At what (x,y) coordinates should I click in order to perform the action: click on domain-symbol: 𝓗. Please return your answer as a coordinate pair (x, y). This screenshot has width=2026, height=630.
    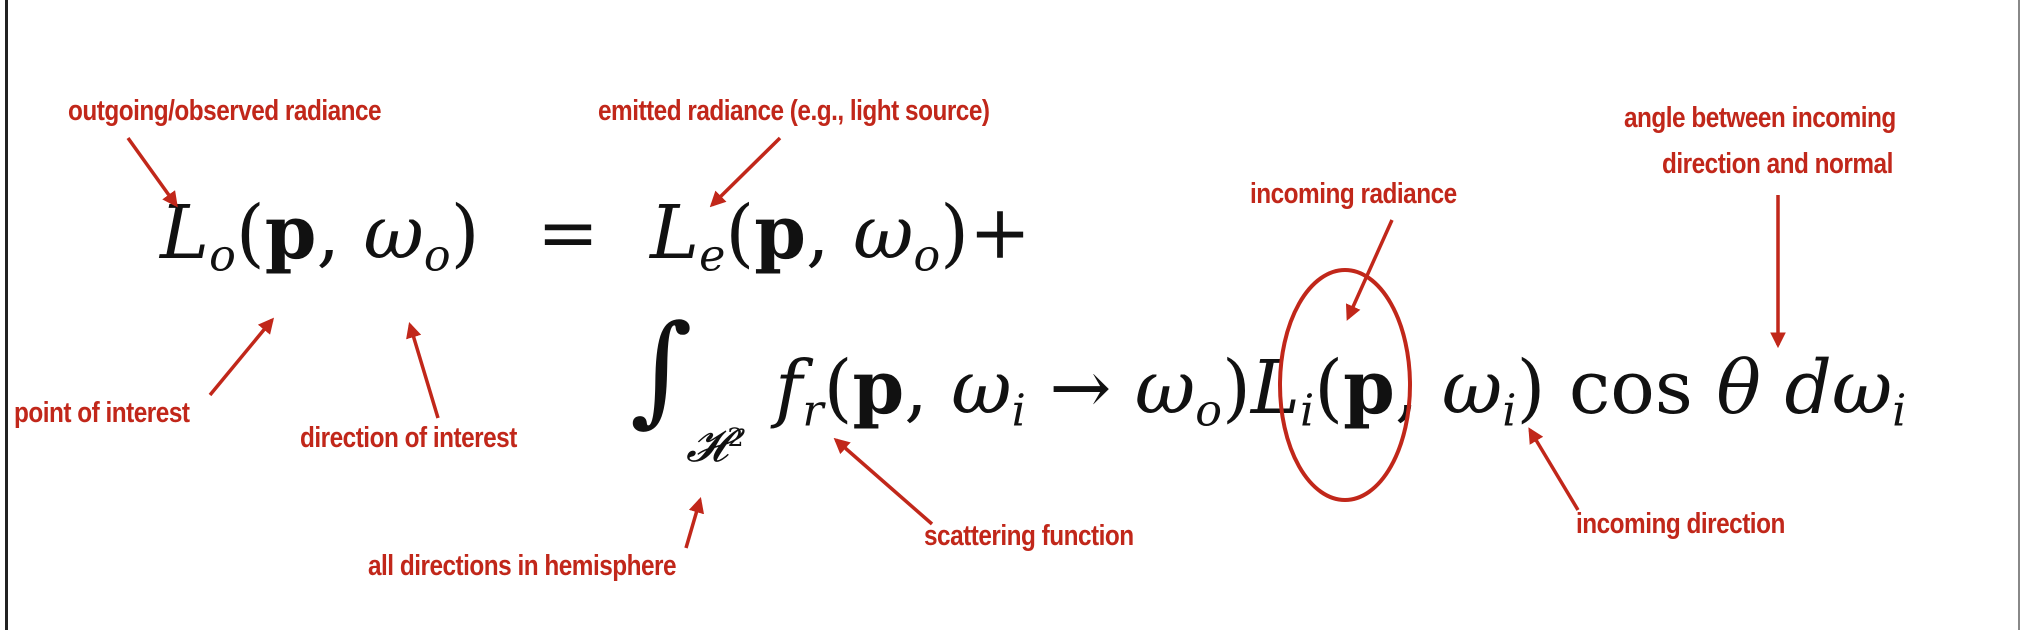
    Looking at the image, I should click on (707, 445).